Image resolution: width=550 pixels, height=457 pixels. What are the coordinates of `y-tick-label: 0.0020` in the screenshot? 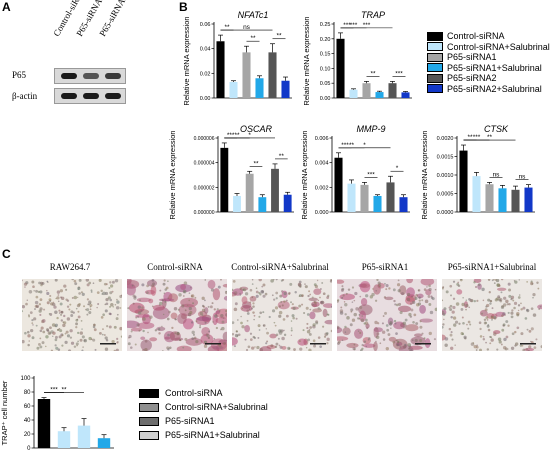 It's located at (445, 139).